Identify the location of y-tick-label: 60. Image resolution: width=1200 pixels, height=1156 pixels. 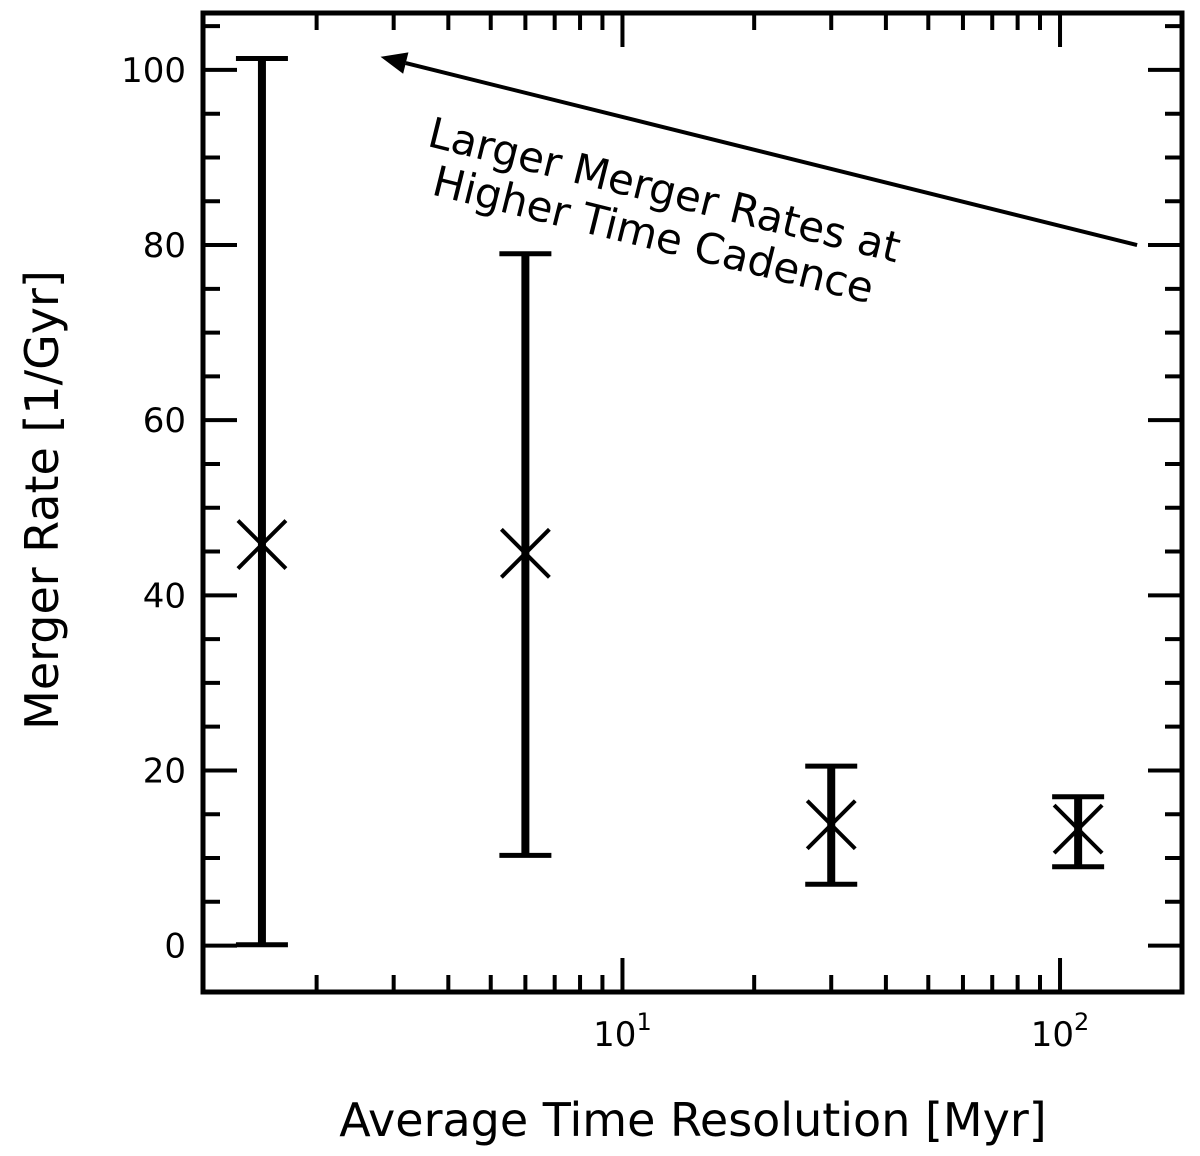
(164, 421).